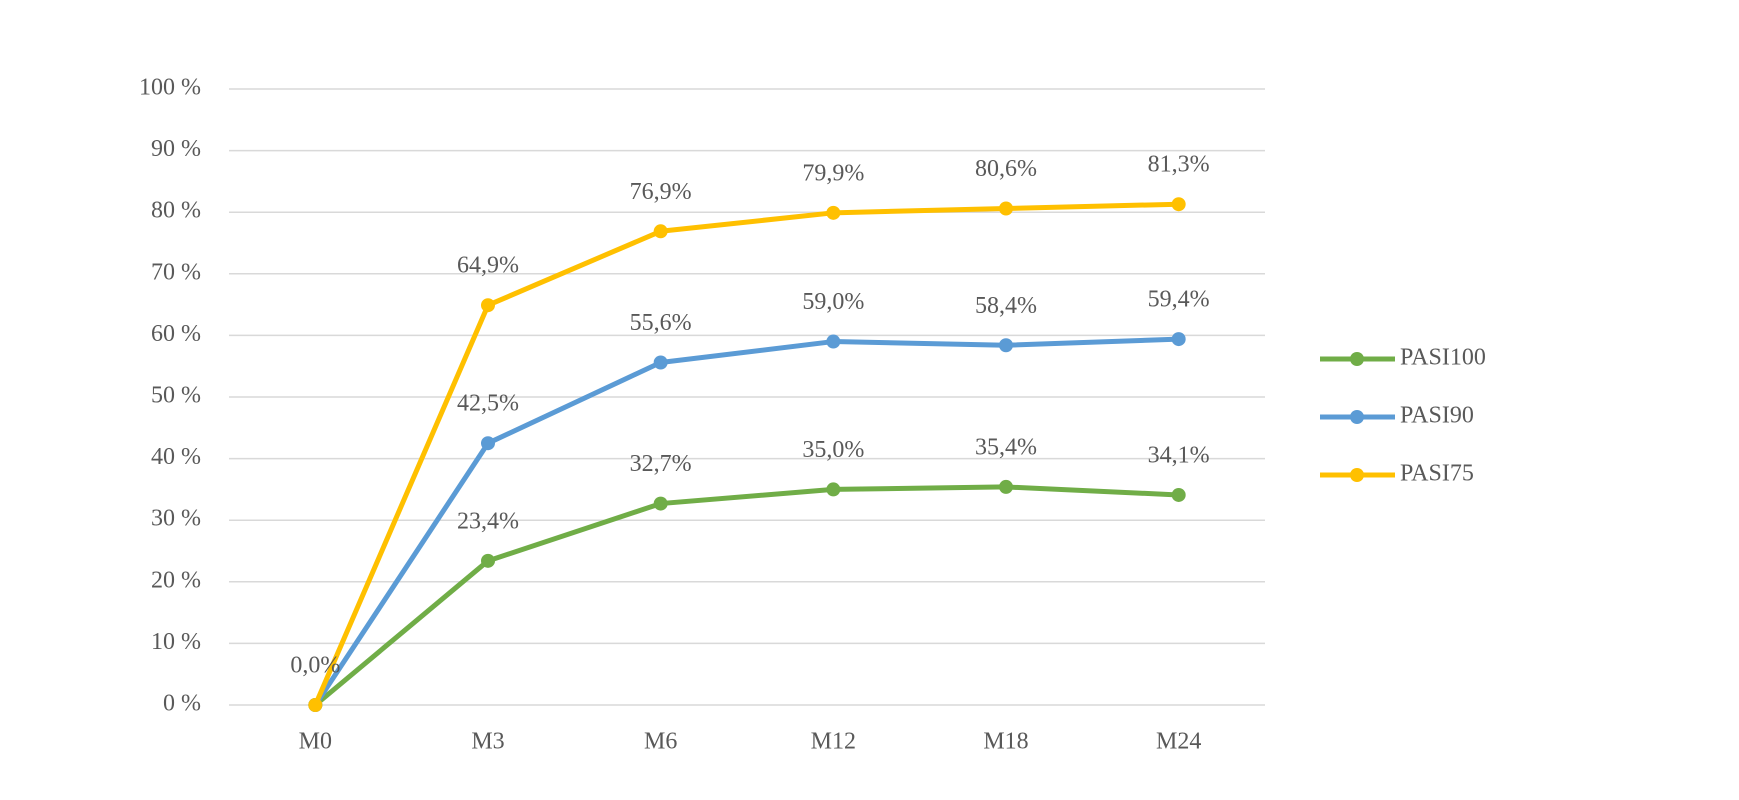 The height and width of the screenshot is (800, 1739). Describe the element at coordinates (1179, 165) in the screenshot. I see `data-label: 81,3%` at that location.